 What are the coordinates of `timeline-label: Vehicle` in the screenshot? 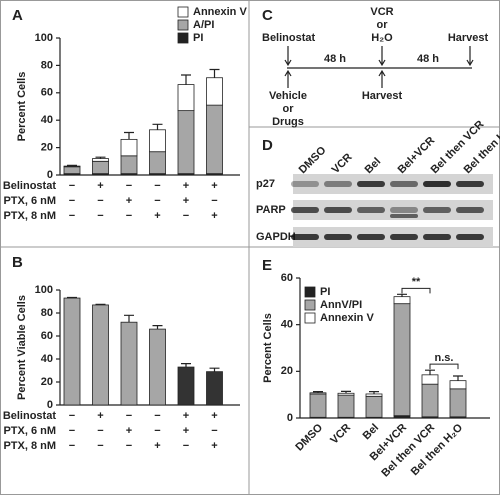 It's located at (288, 96).